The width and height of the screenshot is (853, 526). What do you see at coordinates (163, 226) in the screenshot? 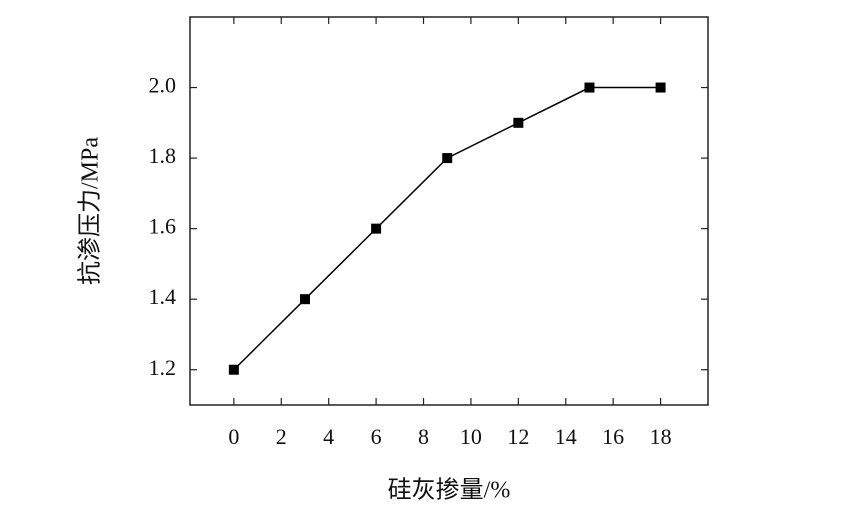
I see `y-tick-label: 1.6` at bounding box center [163, 226].